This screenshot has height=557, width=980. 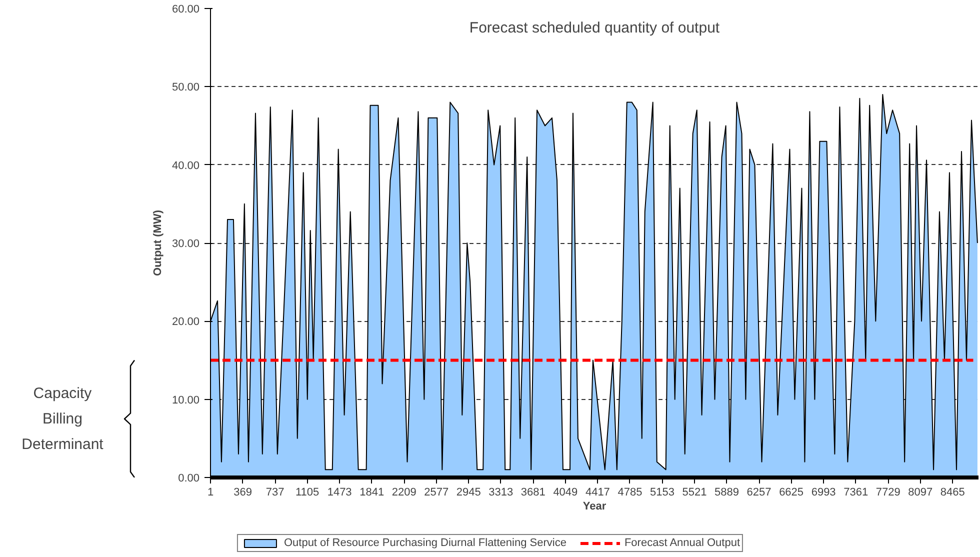 I want to click on x-tick-label: 1473, so click(x=339, y=492).